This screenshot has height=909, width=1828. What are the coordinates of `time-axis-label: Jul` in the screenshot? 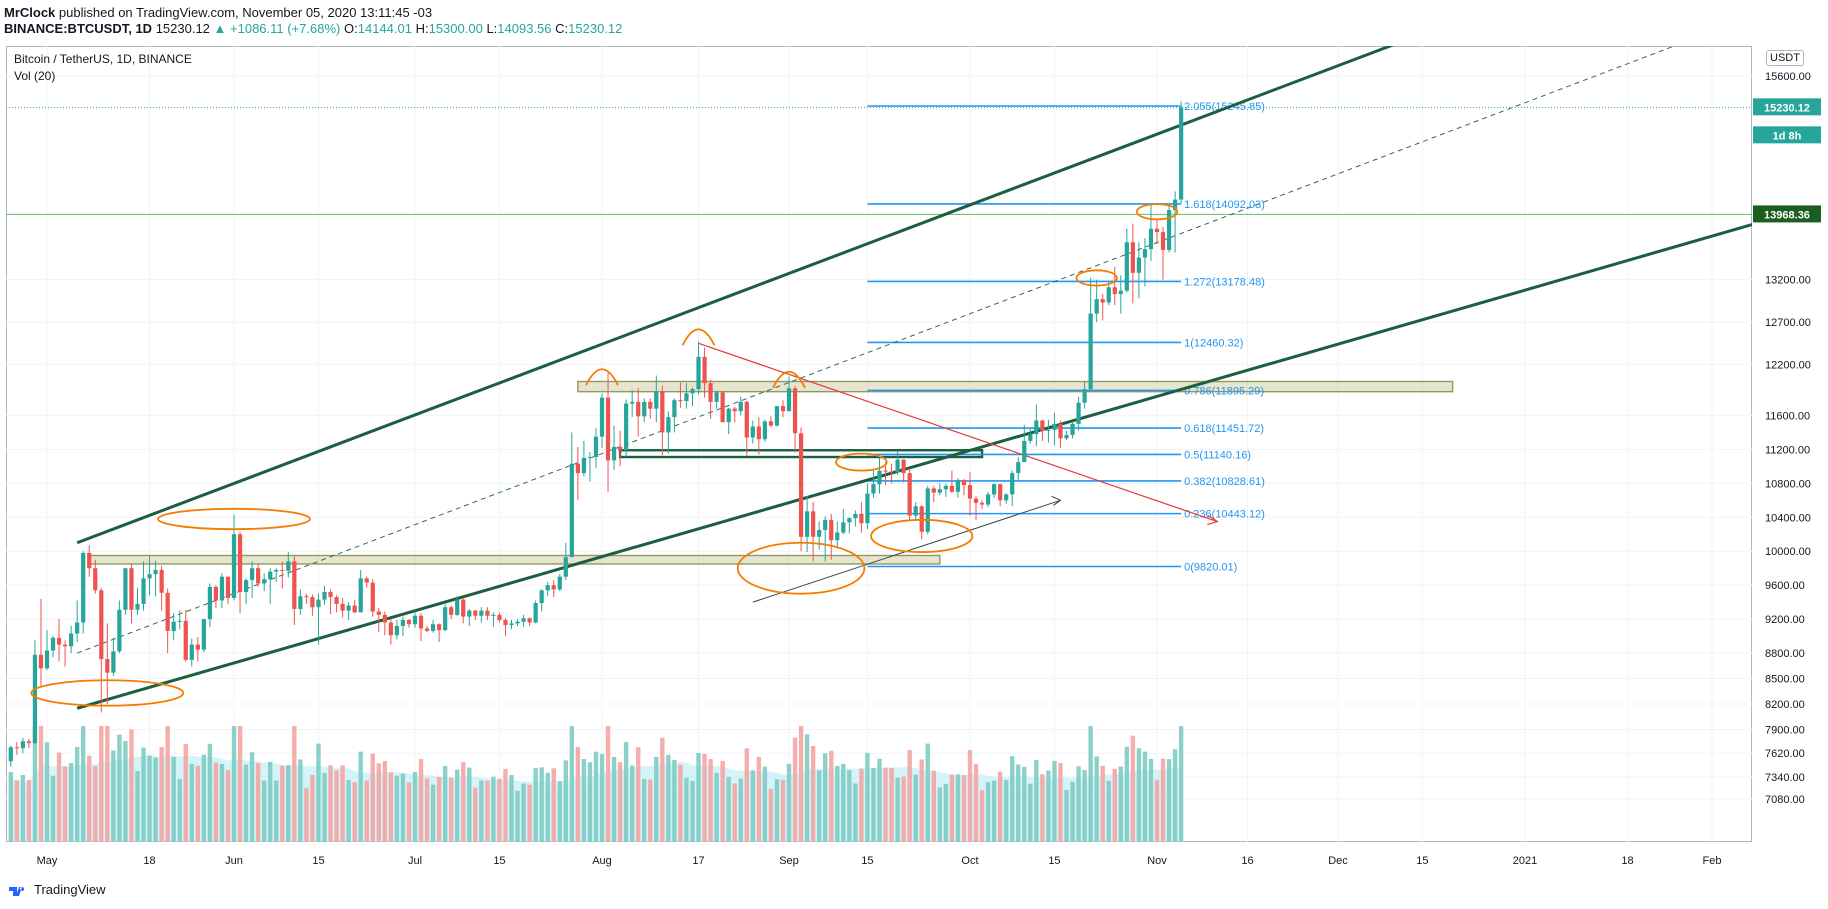 It's located at (415, 861).